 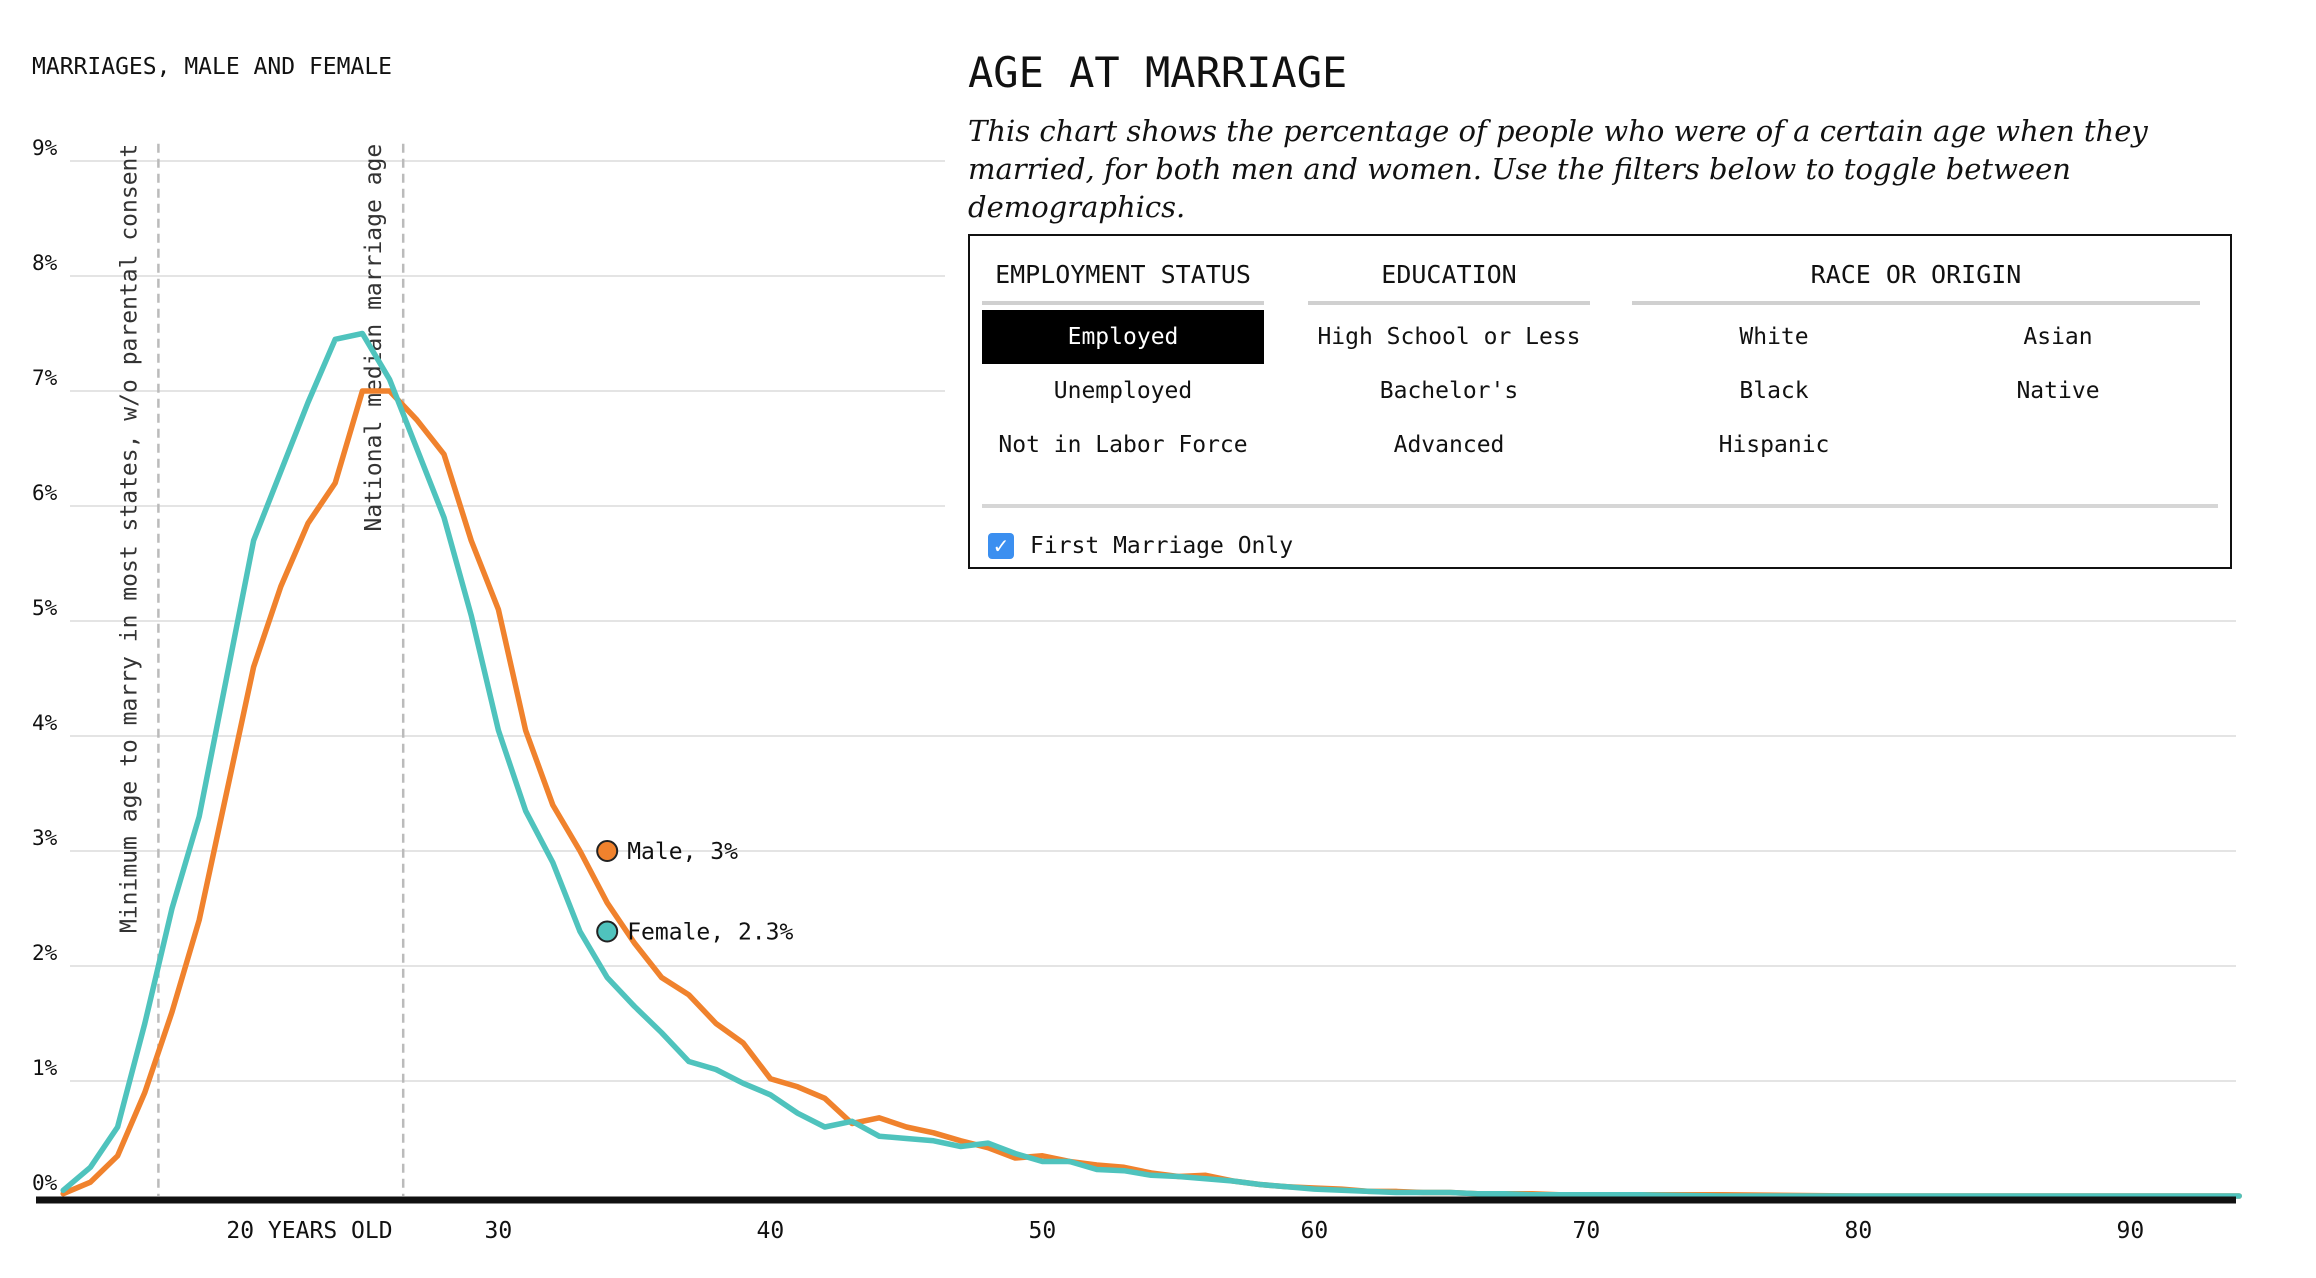 I want to click on filter-hispanic: Hispanic, so click(x=1774, y=445).